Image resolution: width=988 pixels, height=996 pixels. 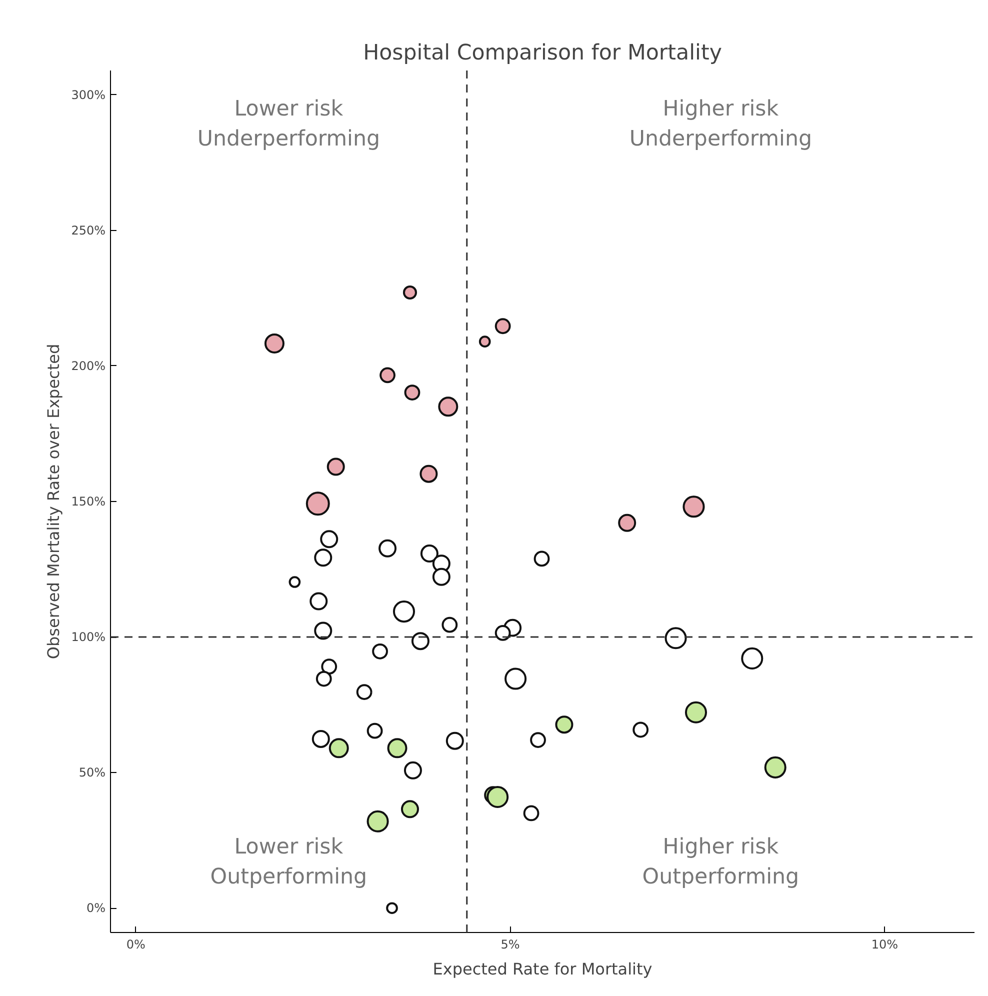 What do you see at coordinates (88, 230) in the screenshot?
I see `y-tick-label: 250%` at bounding box center [88, 230].